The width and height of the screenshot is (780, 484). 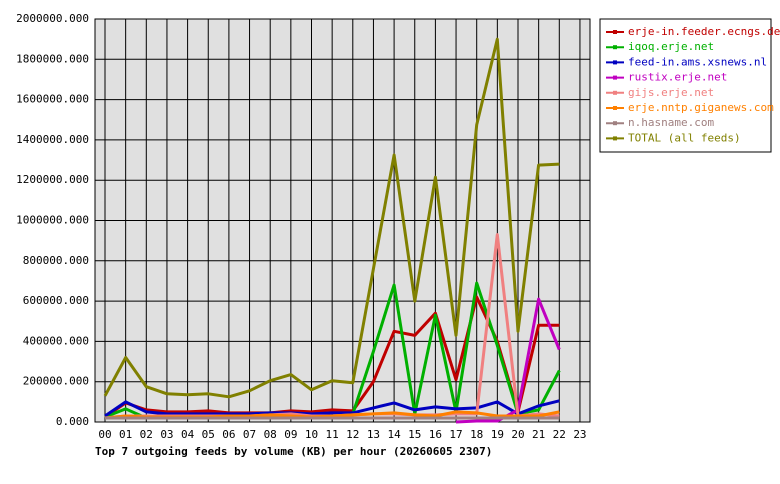 I want to click on x-tick-label: 19, so click(x=497, y=434).